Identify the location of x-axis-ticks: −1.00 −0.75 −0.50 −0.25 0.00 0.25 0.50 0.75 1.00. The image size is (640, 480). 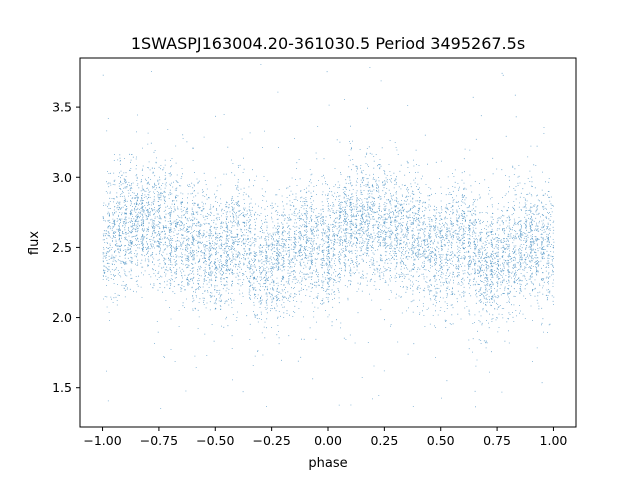
(325, 437).